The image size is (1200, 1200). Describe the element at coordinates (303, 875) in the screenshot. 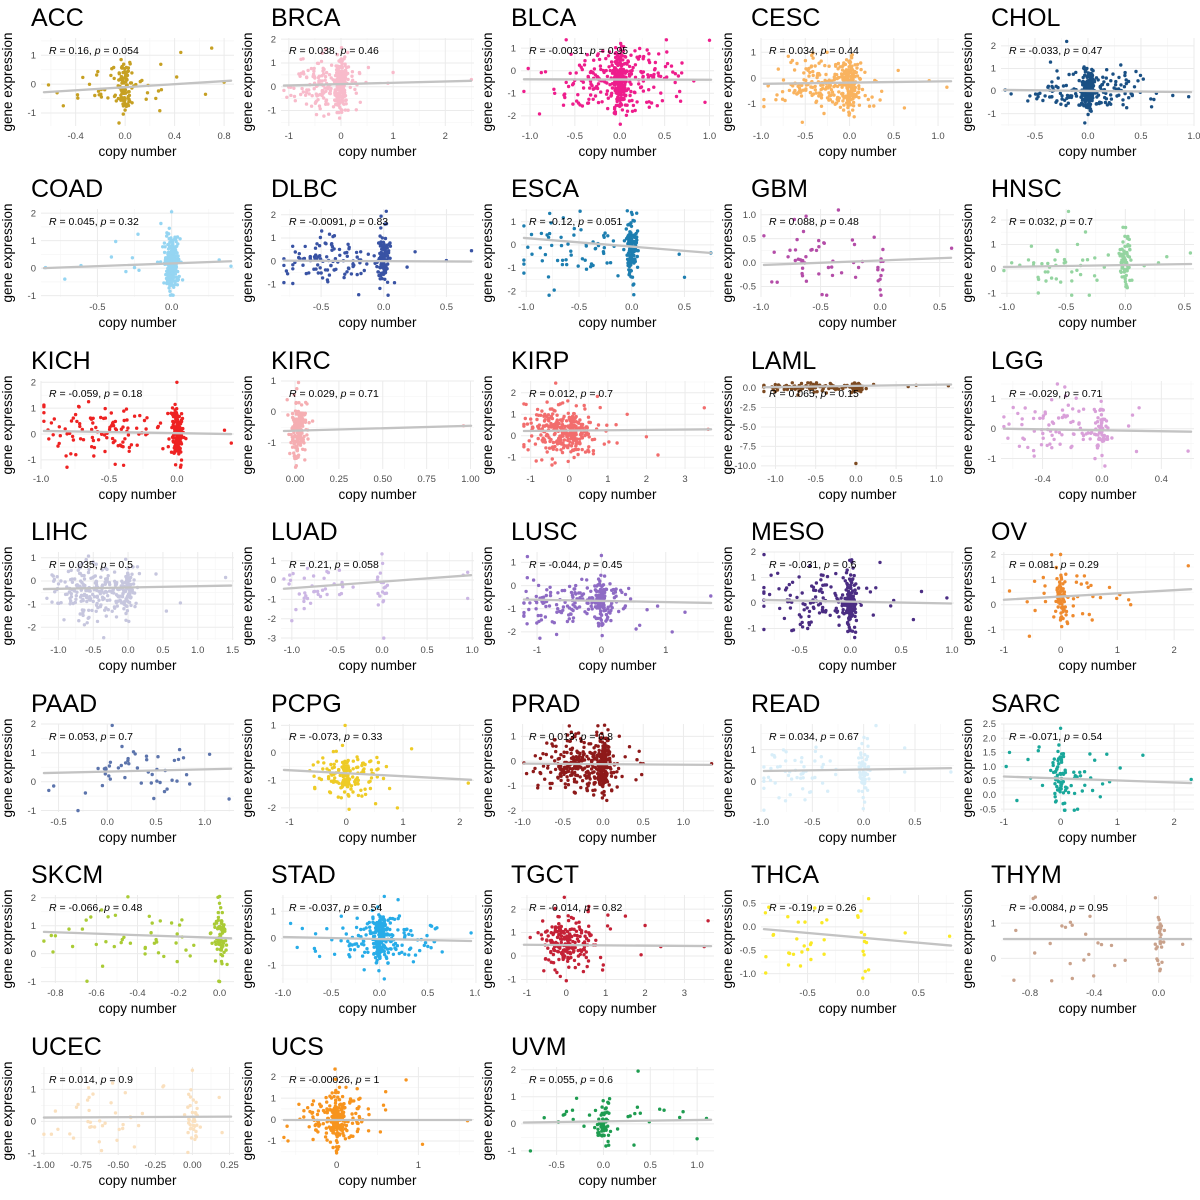

I see `panel-title: STAD` at that location.